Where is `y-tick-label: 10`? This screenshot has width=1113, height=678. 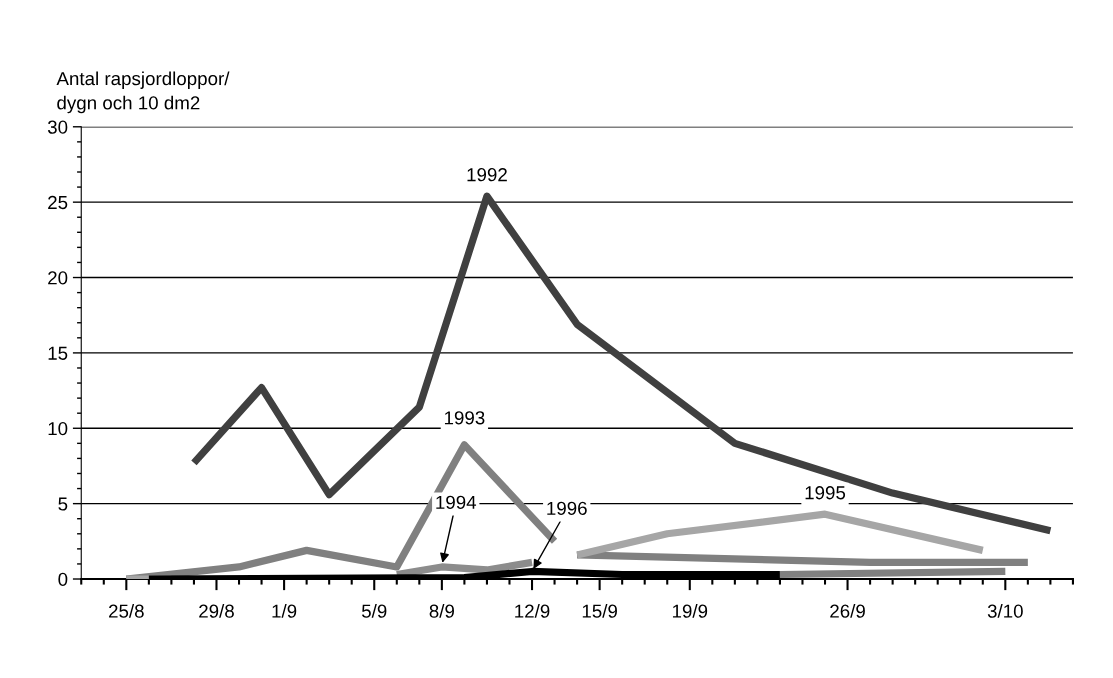 y-tick-label: 10 is located at coordinates (58, 428).